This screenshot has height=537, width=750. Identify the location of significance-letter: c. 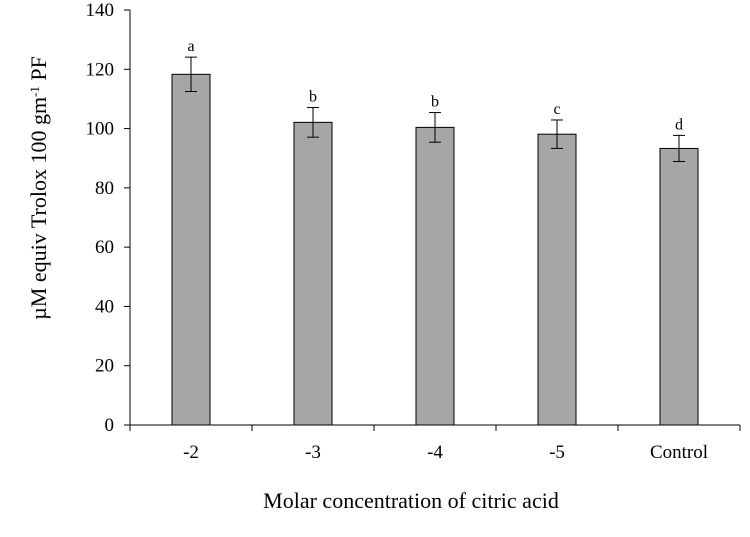
(556, 109).